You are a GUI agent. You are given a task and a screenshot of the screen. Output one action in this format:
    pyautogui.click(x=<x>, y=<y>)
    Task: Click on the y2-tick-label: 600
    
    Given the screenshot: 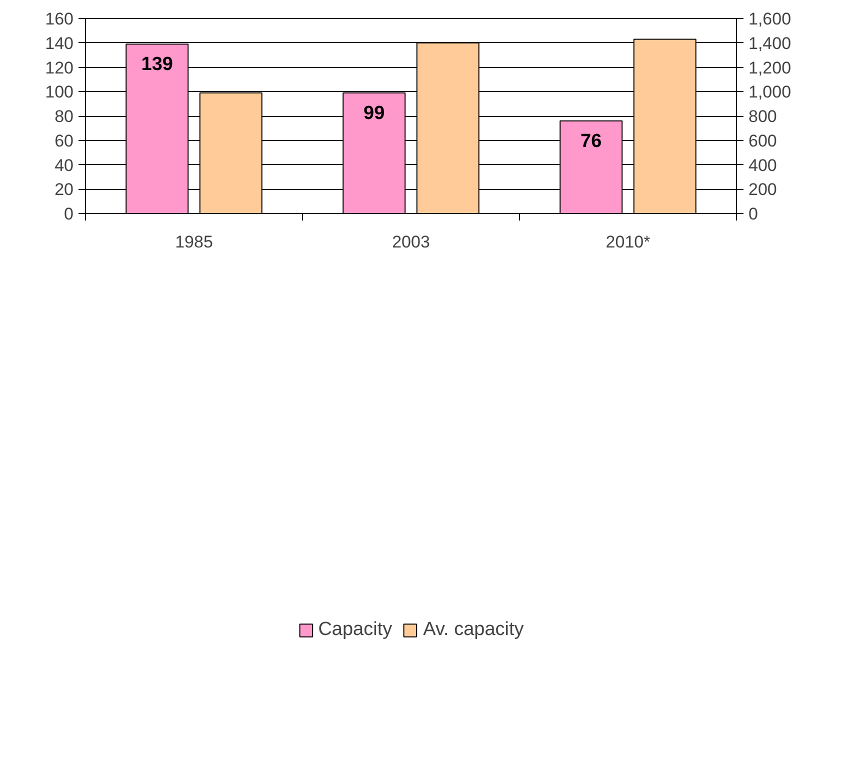 What is the action you would take?
    pyautogui.click(x=762, y=140)
    